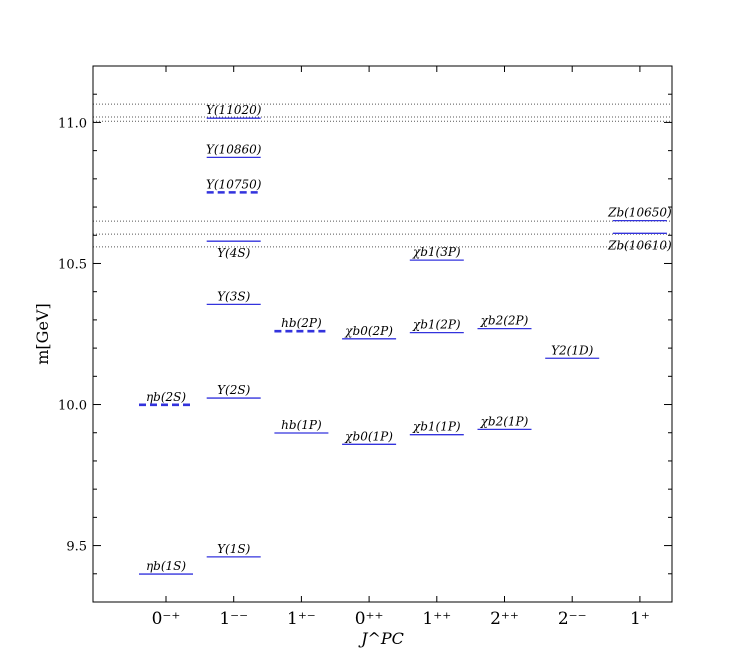 Image resolution: width=747 pixels, height=669 pixels. What do you see at coordinates (234, 184) in the screenshot?
I see `level-label: Υ(10750)` at bounding box center [234, 184].